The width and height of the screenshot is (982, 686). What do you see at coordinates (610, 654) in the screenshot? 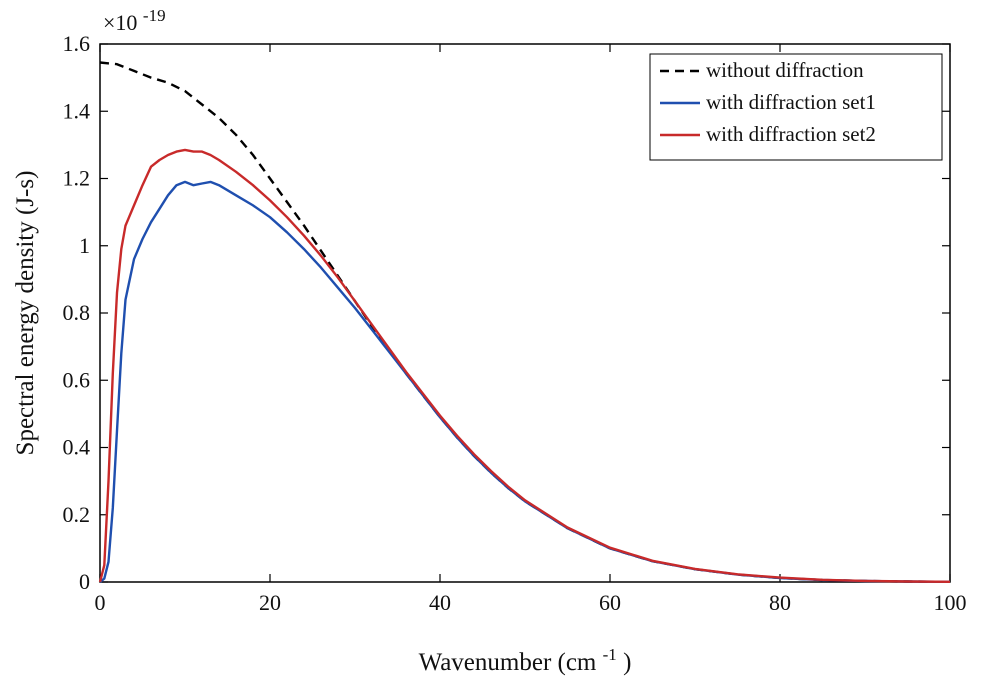
I see `x-axis-title-sup: -1` at bounding box center [610, 654].